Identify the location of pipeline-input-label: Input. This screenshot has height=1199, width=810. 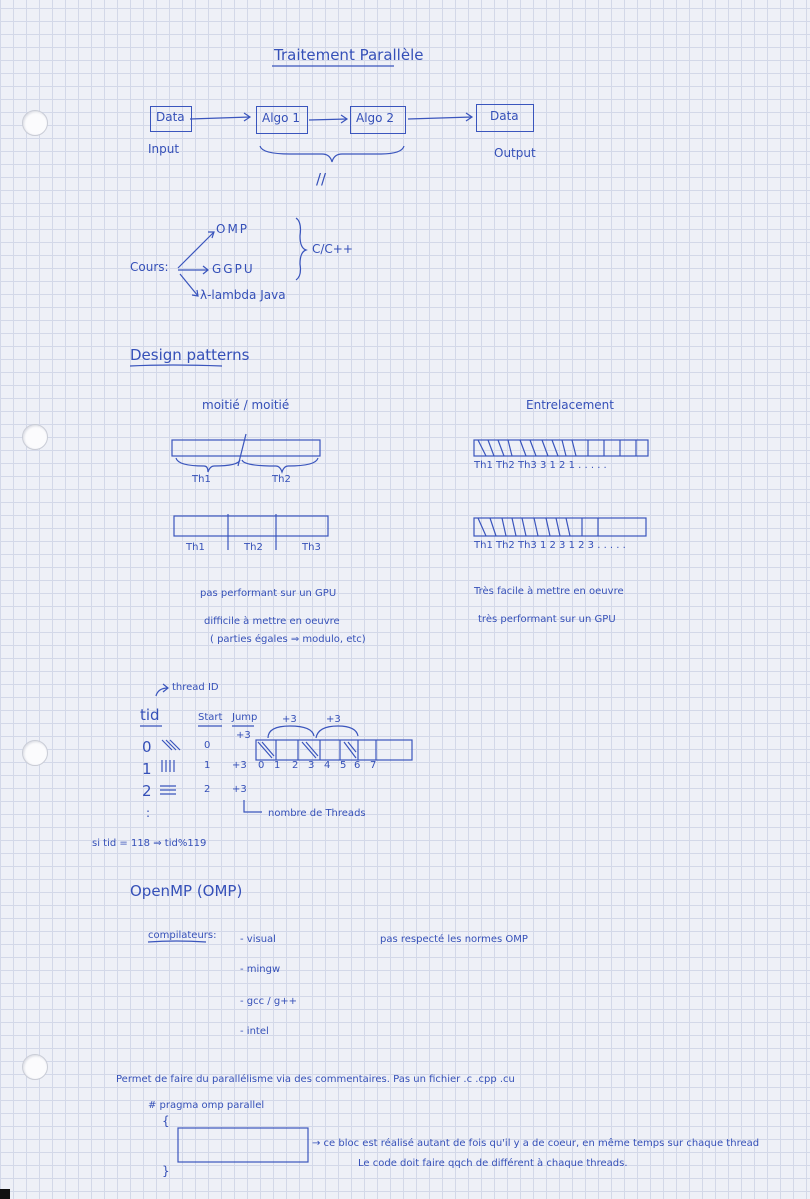
(164, 149).